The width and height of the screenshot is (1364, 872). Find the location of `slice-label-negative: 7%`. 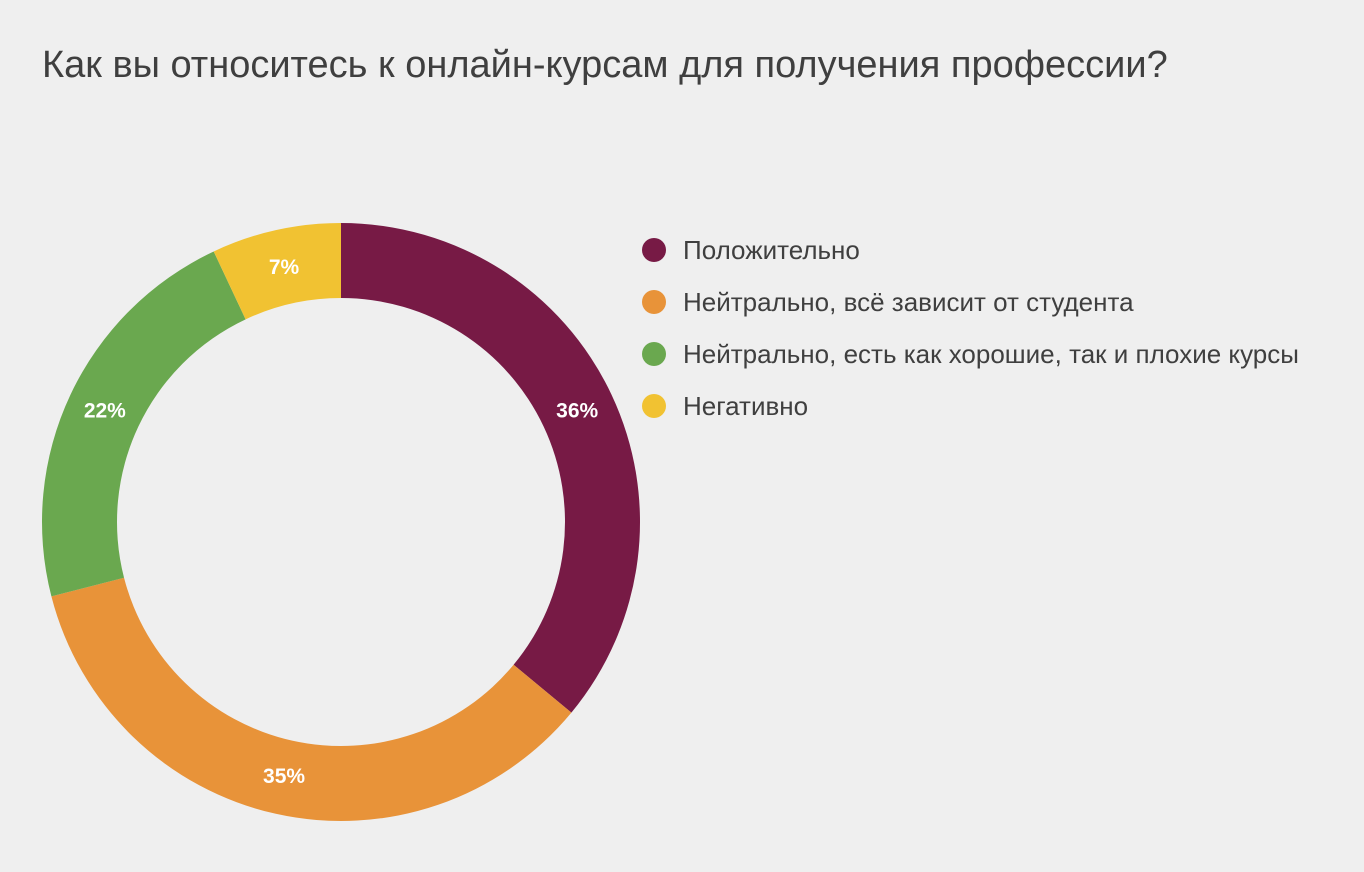

slice-label-negative: 7% is located at coordinates (284, 267).